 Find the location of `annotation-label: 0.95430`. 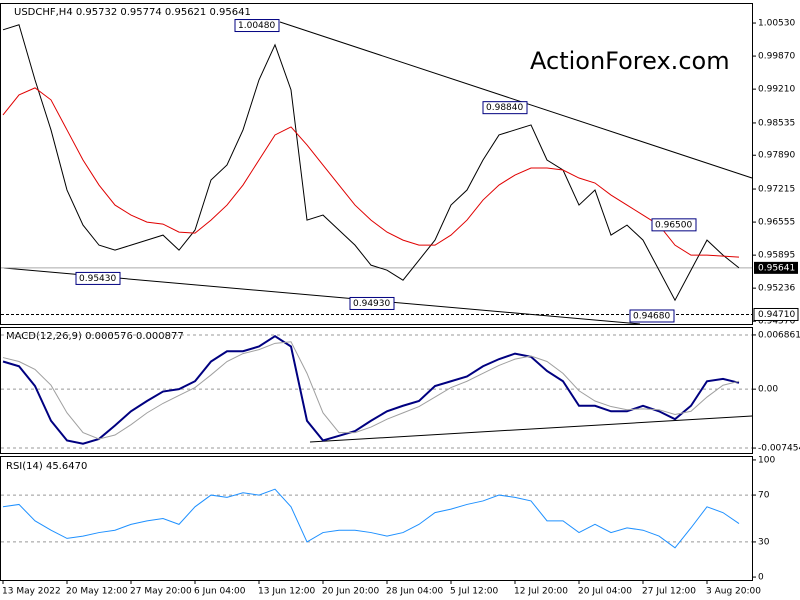

annotation-label: 0.95430 is located at coordinates (97, 279).